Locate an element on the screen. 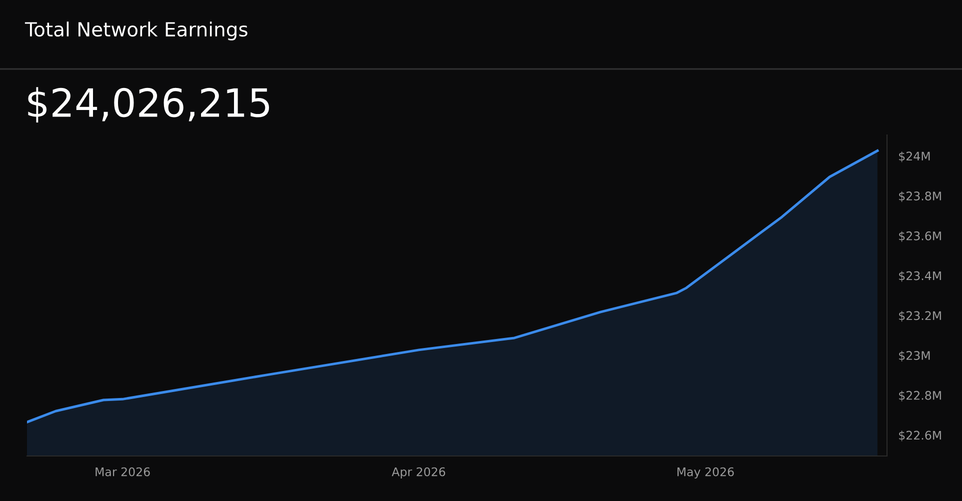 Image resolution: width=962 pixels, height=501 pixels. x-tick-label: May 2026 is located at coordinates (706, 473).